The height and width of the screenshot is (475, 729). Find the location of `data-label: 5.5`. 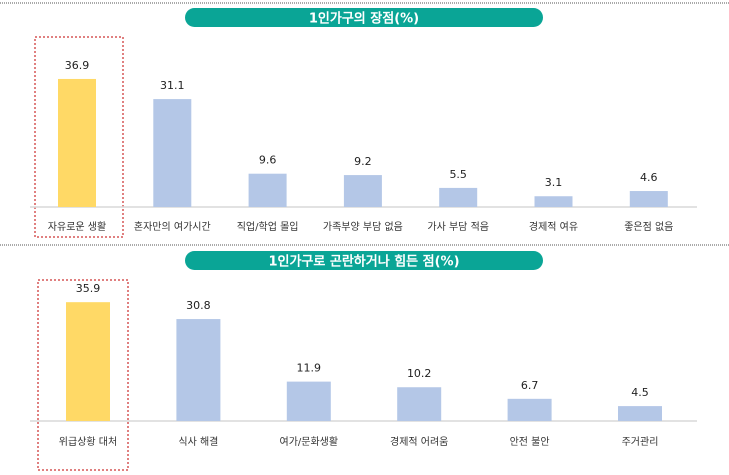

data-label: 5.5 is located at coordinates (458, 174).